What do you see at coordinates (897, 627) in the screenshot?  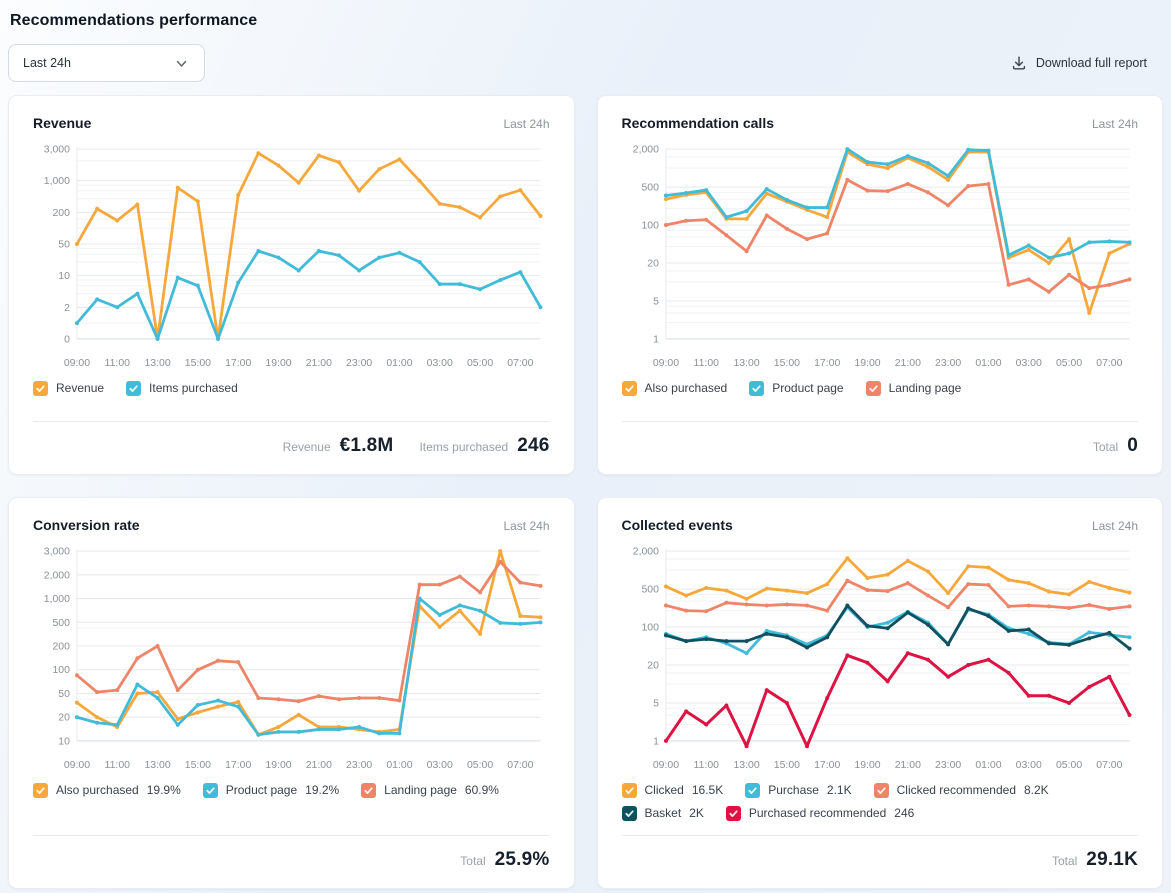 I see `series-line-basket` at bounding box center [897, 627].